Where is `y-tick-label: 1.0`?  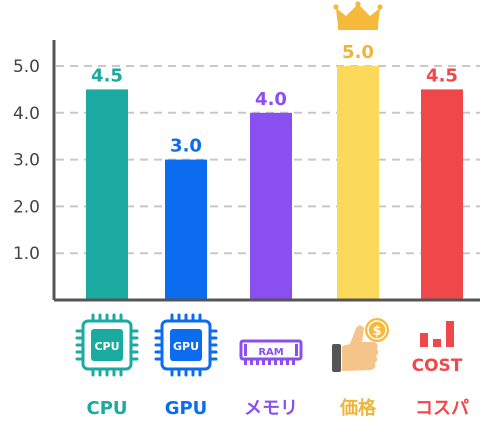
y-tick-label: 1.0 is located at coordinates (26, 254).